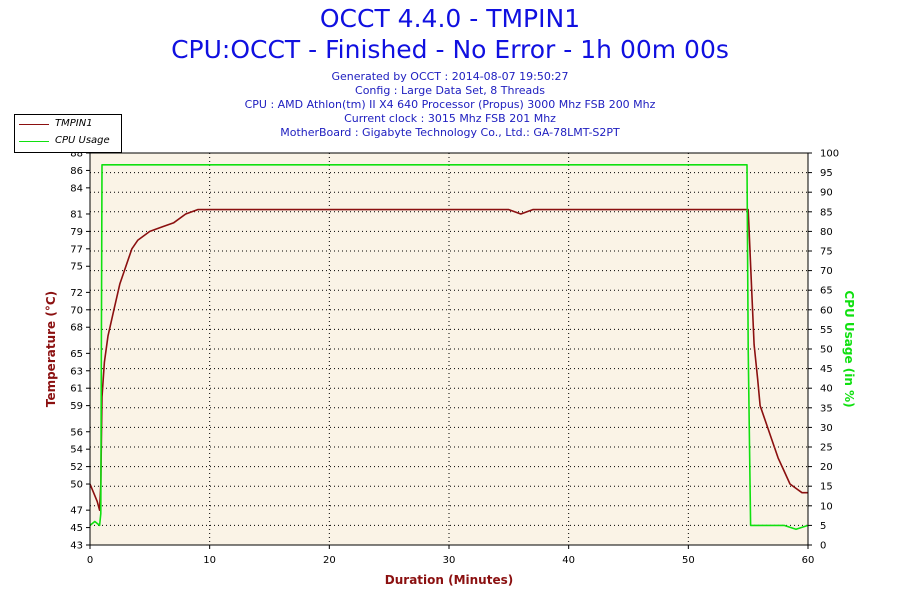 Image resolution: width=900 pixels, height=600 pixels. I want to click on y-tick-label-right: 60, so click(826, 310).